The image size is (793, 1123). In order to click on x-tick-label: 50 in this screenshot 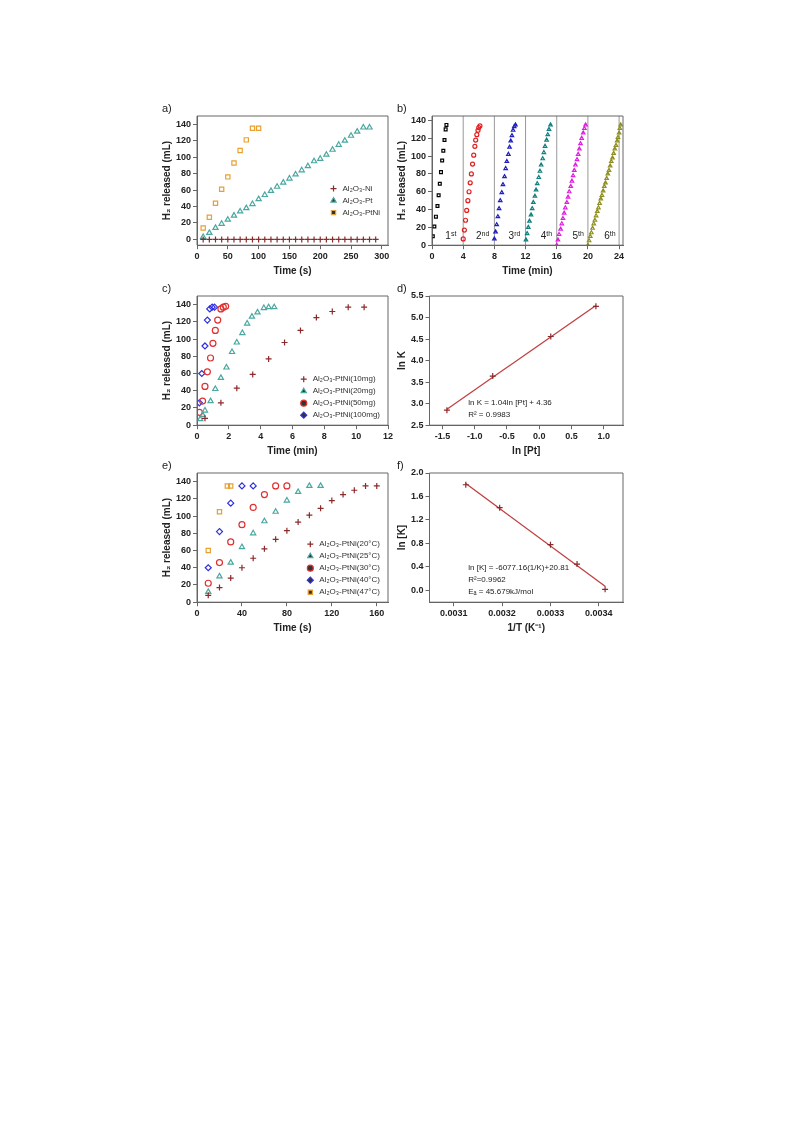, I will do `click(227, 256)`.